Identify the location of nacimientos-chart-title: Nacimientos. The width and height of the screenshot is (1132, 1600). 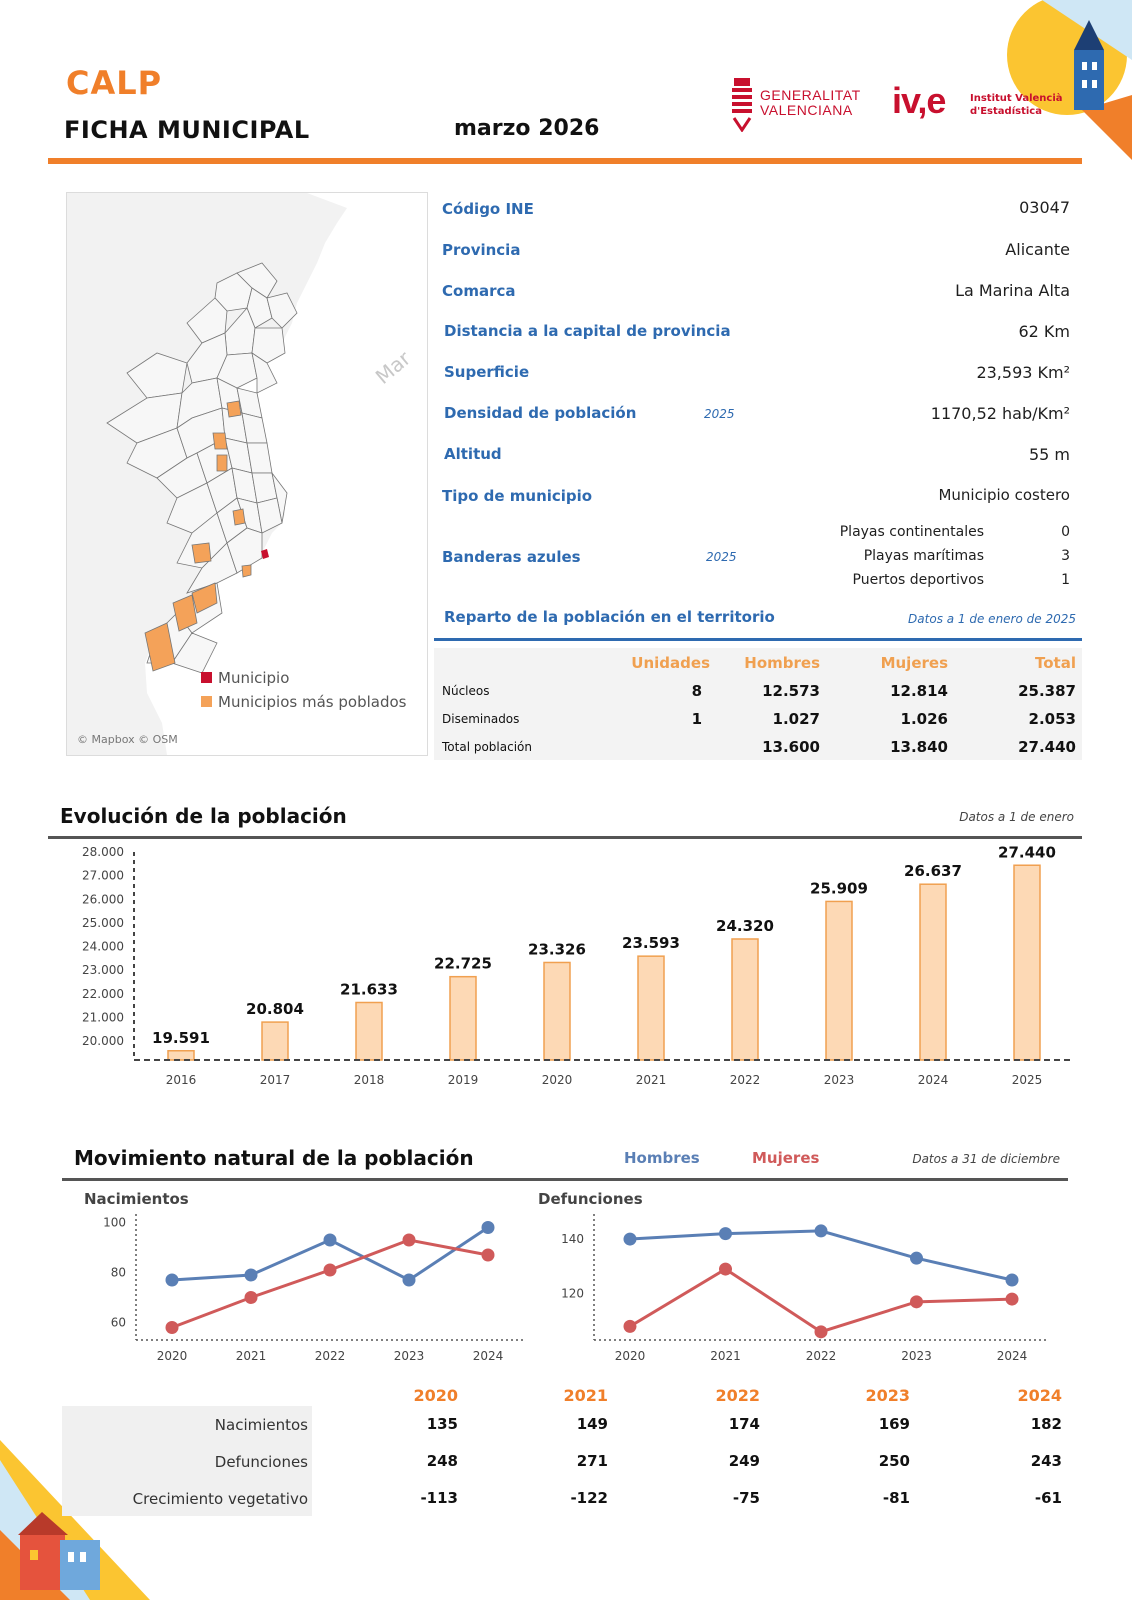
(136, 1199).